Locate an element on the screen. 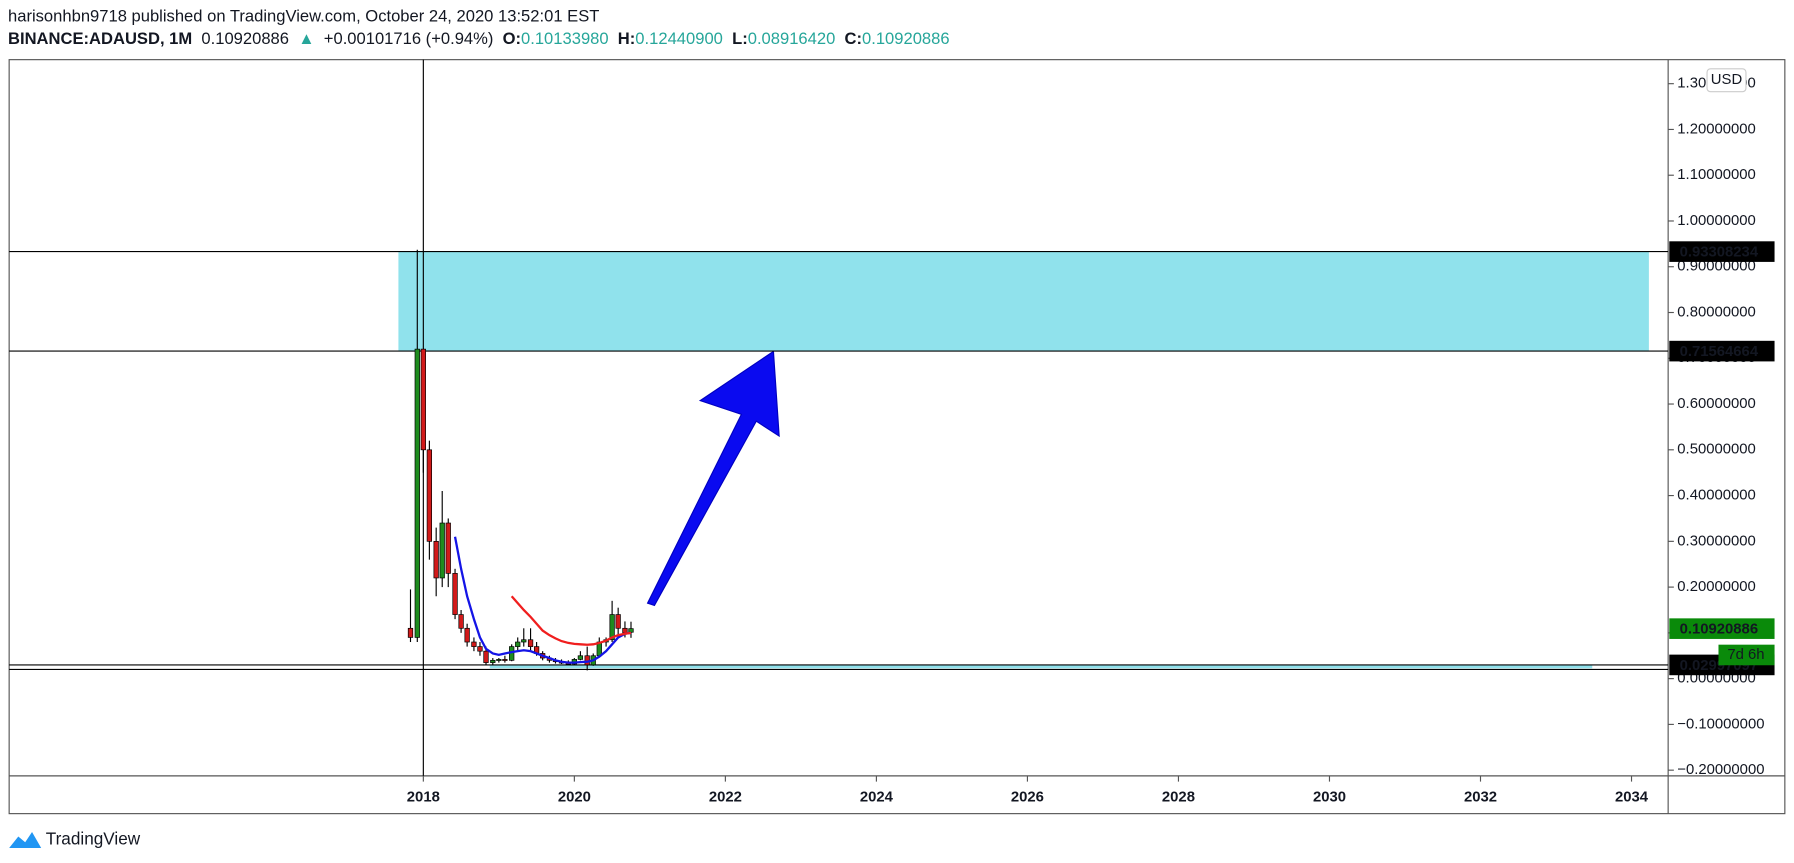 This screenshot has height=863, width=1794. y-tick-label: −0.10000000 is located at coordinates (1720, 724).